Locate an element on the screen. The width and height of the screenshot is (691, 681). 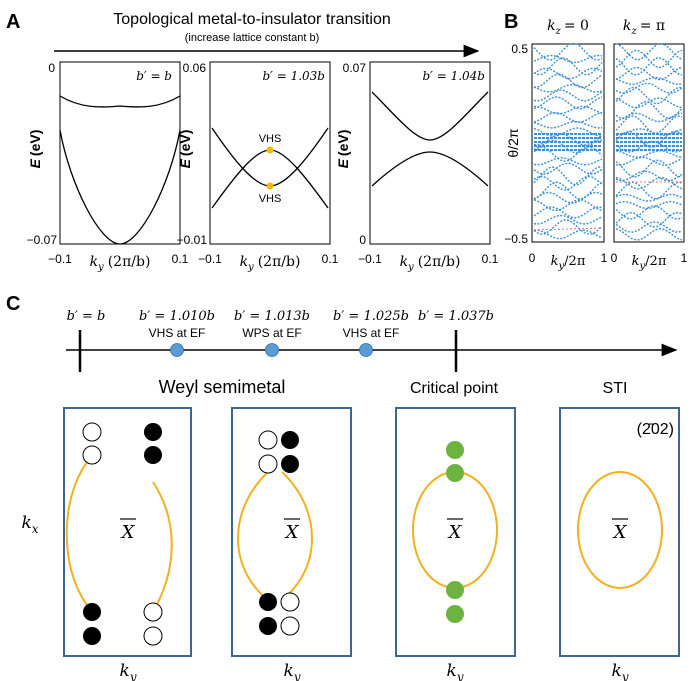
subplot-2-ybottom: −0.01 is located at coordinates (192, 240).